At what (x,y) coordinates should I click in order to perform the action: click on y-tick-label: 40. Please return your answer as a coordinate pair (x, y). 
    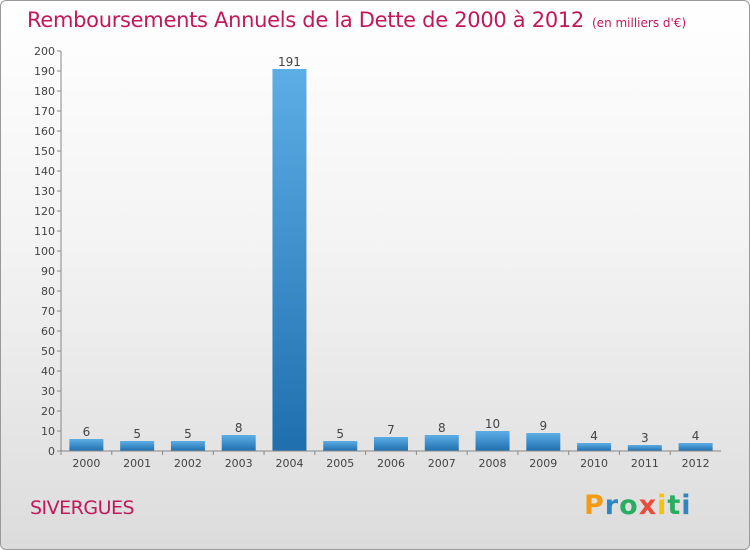
    Looking at the image, I should click on (48, 371).